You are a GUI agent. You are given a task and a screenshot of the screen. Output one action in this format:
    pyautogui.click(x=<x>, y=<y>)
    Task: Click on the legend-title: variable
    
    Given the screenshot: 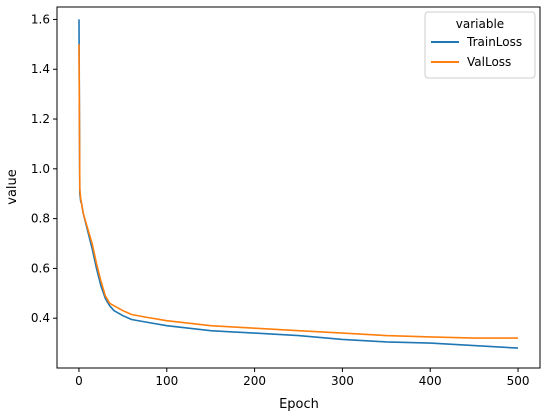 What is the action you would take?
    pyautogui.click(x=480, y=24)
    